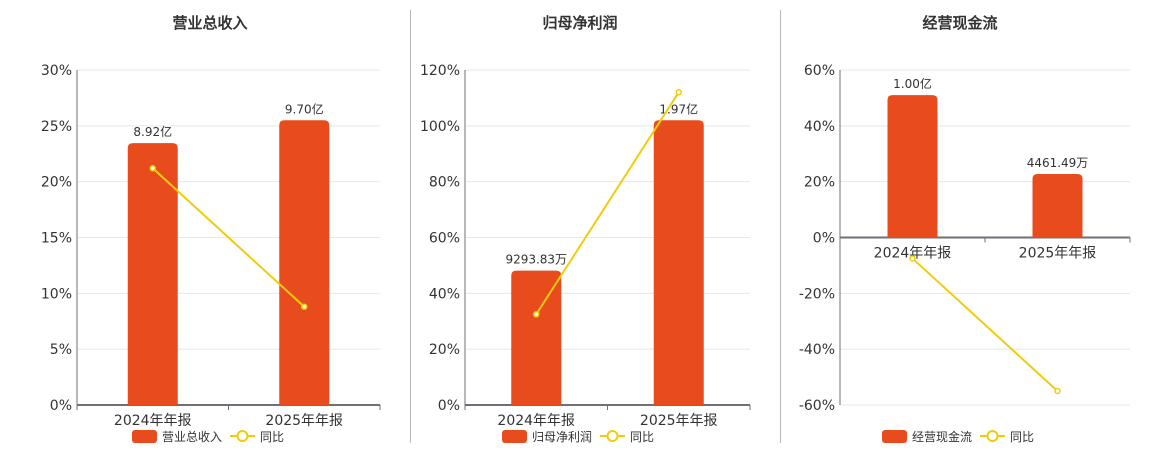  What do you see at coordinates (536, 260) in the screenshot?
I see `bar-data-label: 9293.83万` at bounding box center [536, 260].